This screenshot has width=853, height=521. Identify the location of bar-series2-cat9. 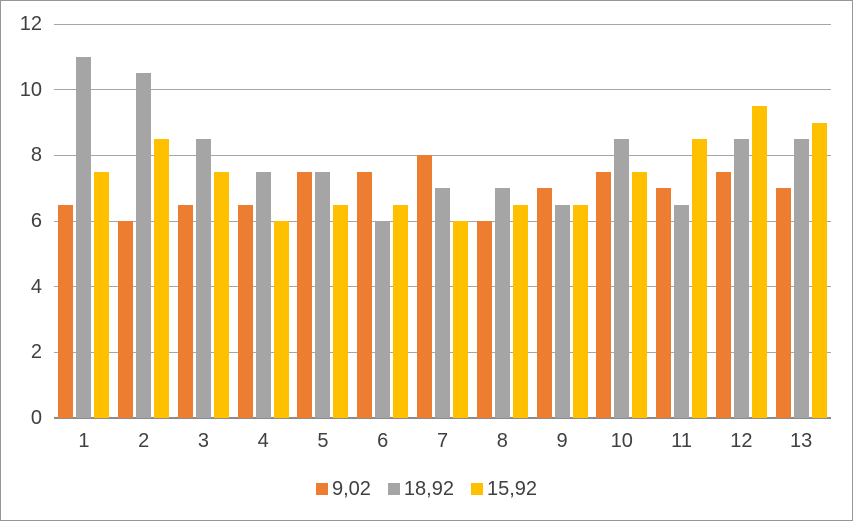
(562, 311).